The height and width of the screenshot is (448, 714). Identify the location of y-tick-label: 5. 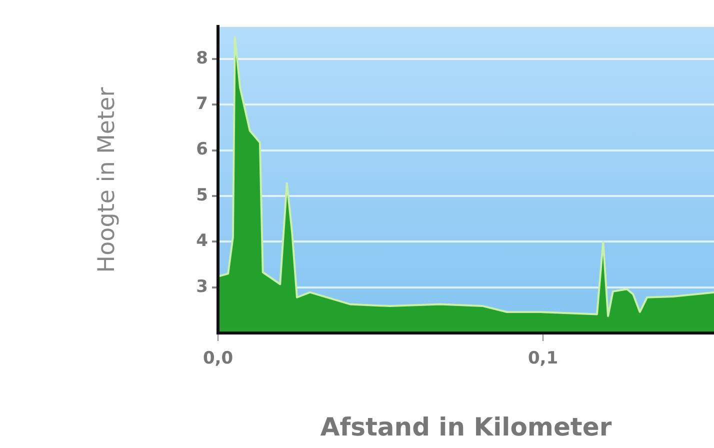
(202, 195).